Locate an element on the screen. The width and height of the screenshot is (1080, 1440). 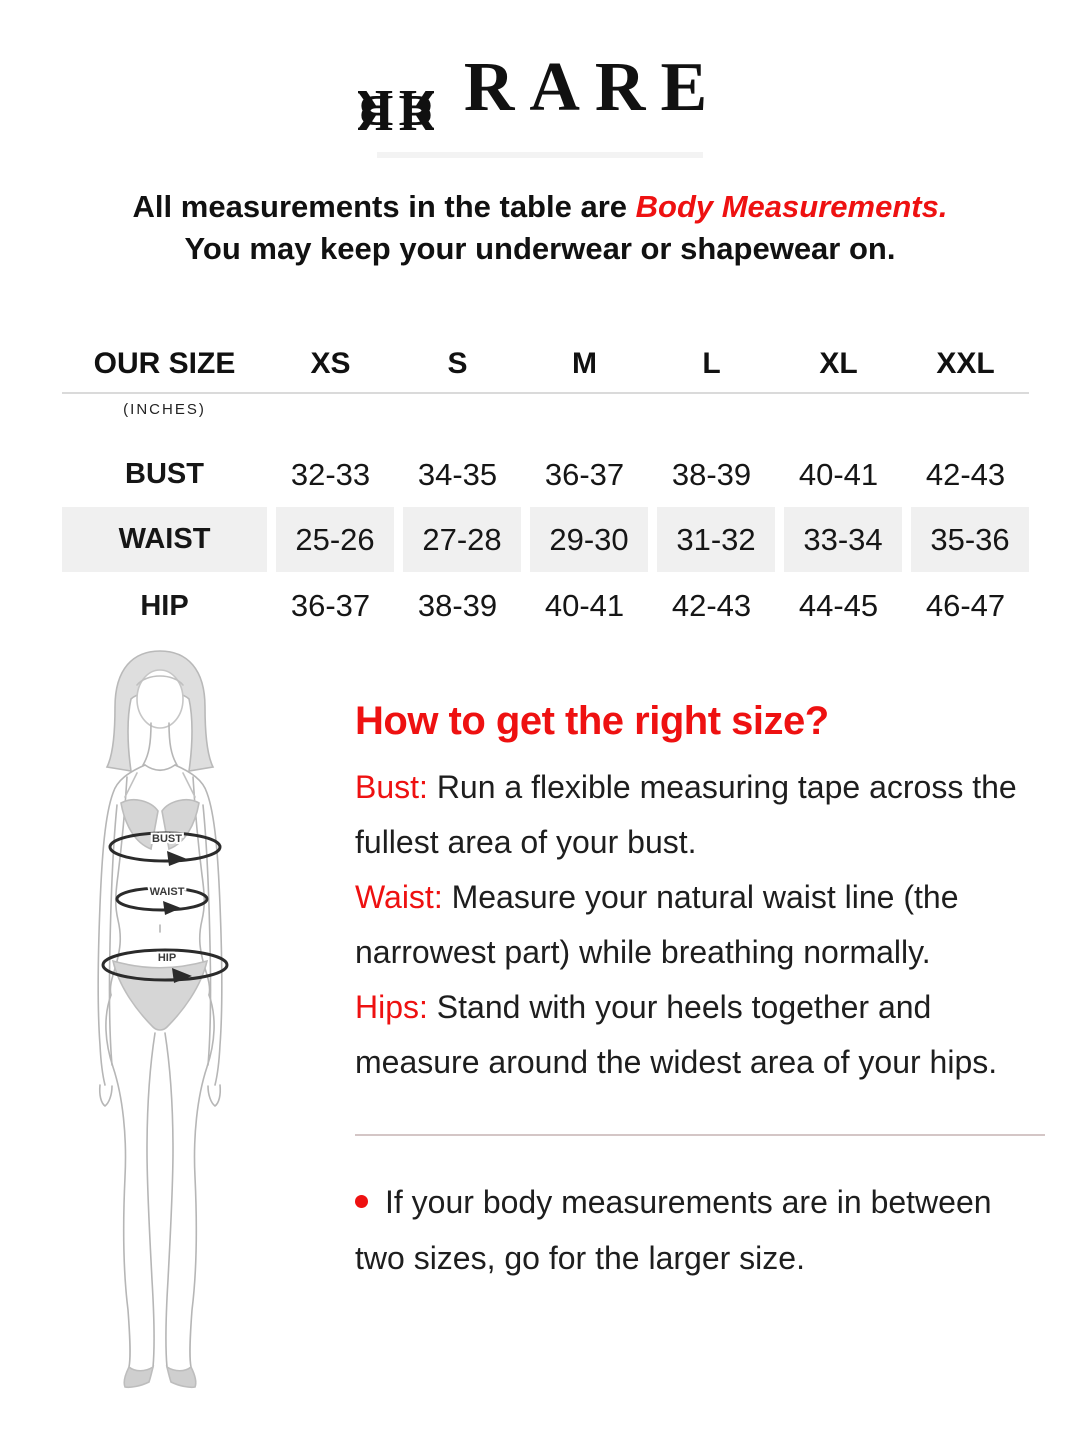
table-row-hip: HIP 36-37 38-39 40-41 42-43 44-45 46-47 is located at coordinates (545, 606).